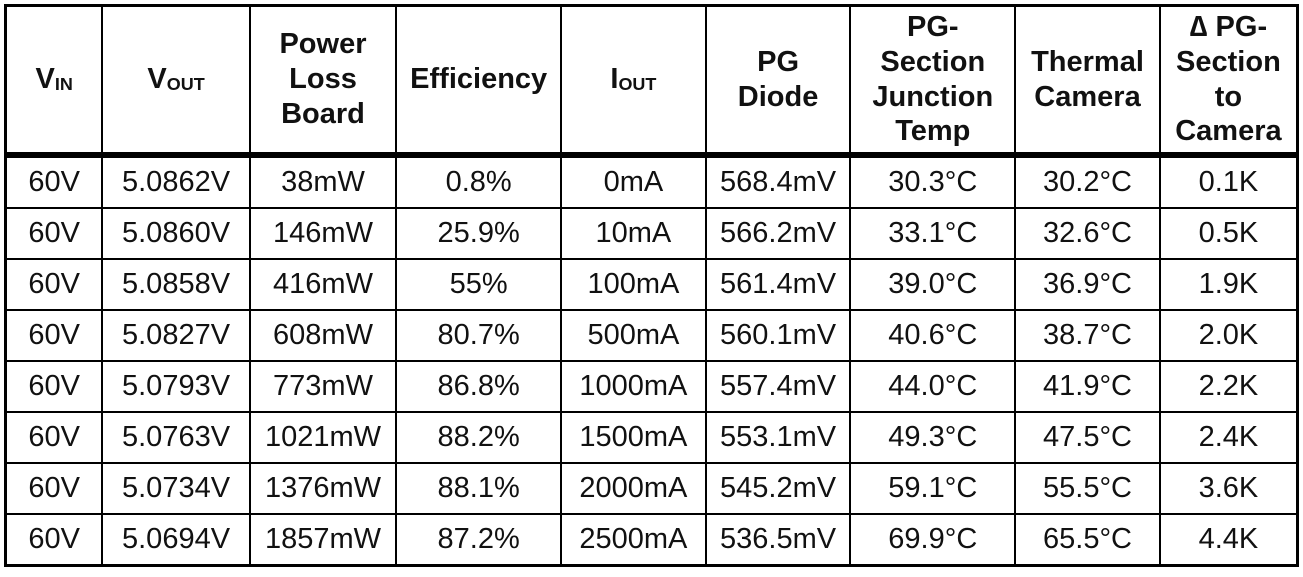 This screenshot has height=577, width=1303. Describe the element at coordinates (479, 488) in the screenshot. I see `table-cell: 88.1%` at that location.